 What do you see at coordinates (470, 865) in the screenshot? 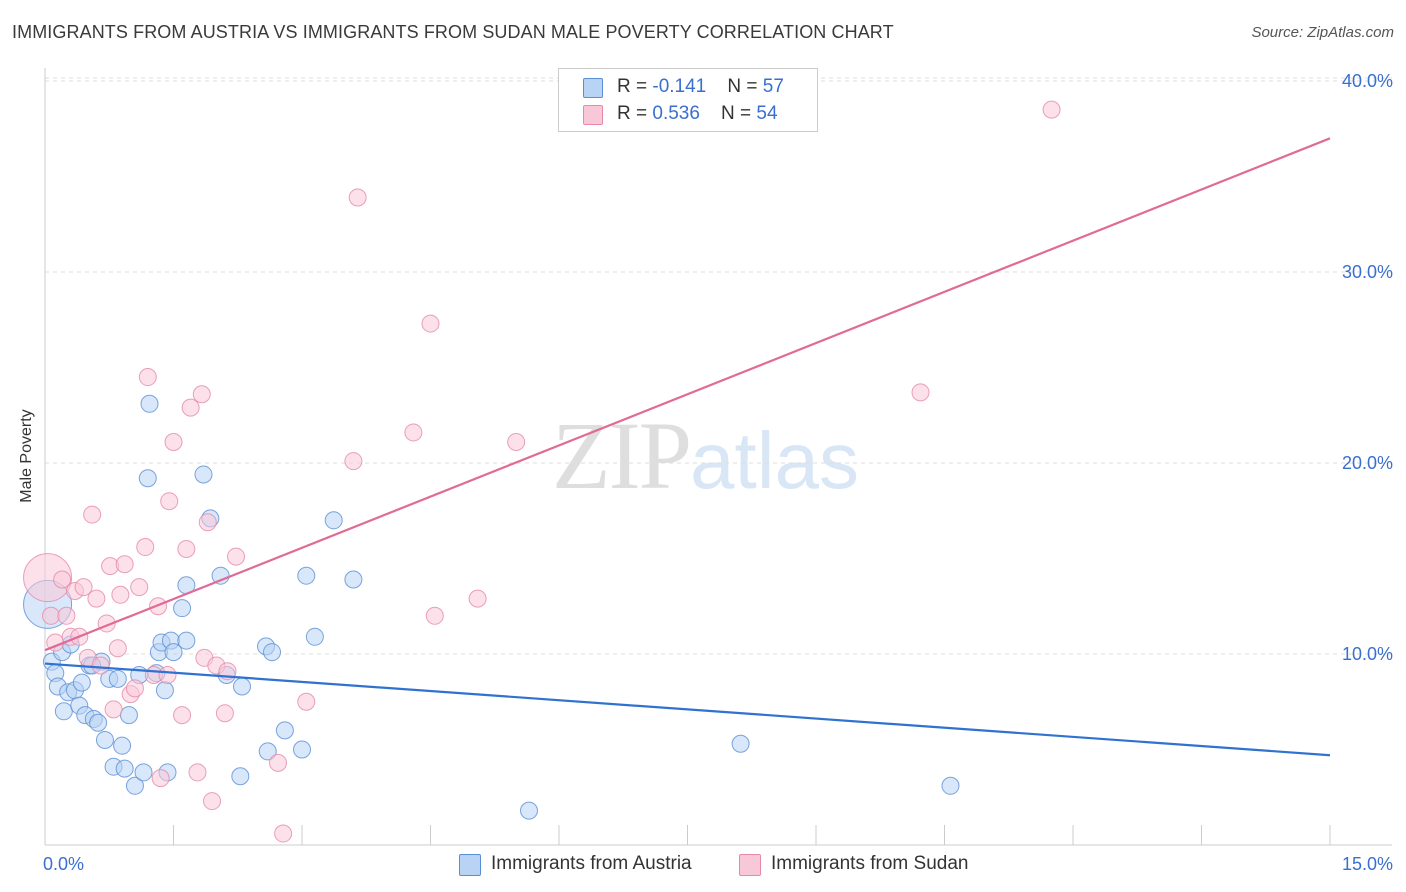
I see `austria-legend-swatch` at bounding box center [470, 865].